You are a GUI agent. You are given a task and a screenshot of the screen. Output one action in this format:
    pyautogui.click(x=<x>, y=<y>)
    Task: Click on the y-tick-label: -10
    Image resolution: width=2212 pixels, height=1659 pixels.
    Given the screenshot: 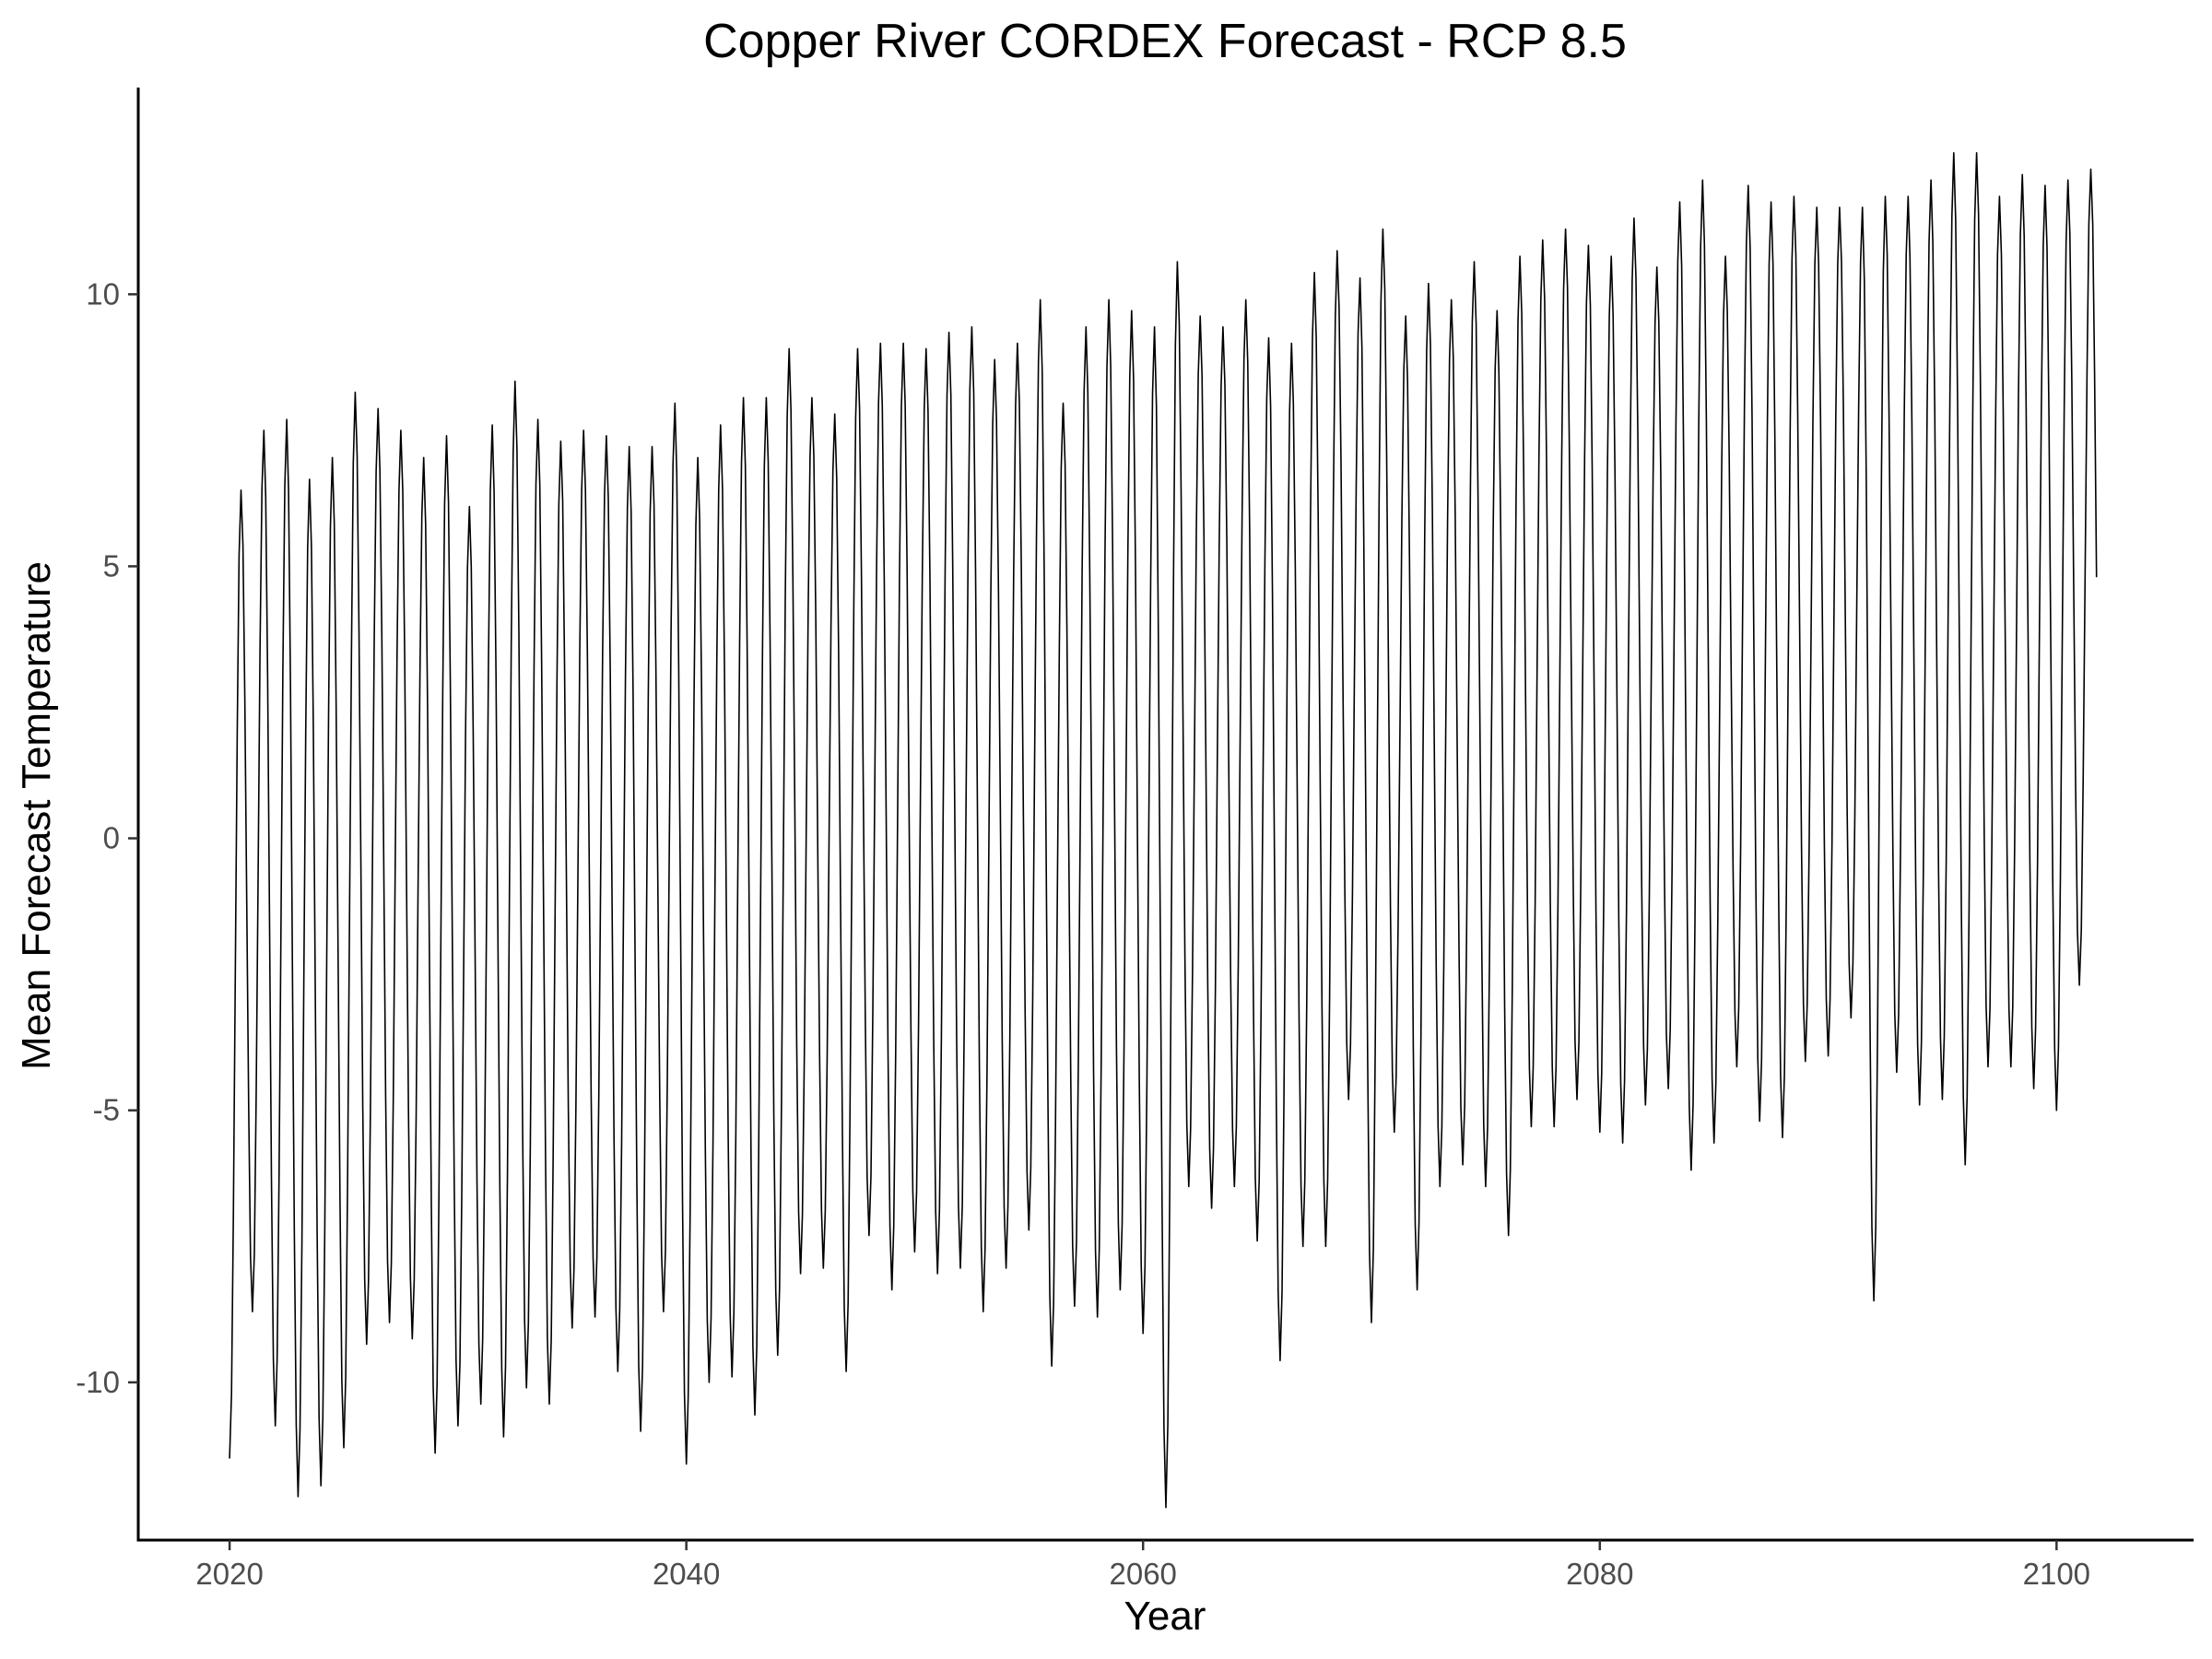 What is the action you would take?
    pyautogui.click(x=98, y=1382)
    